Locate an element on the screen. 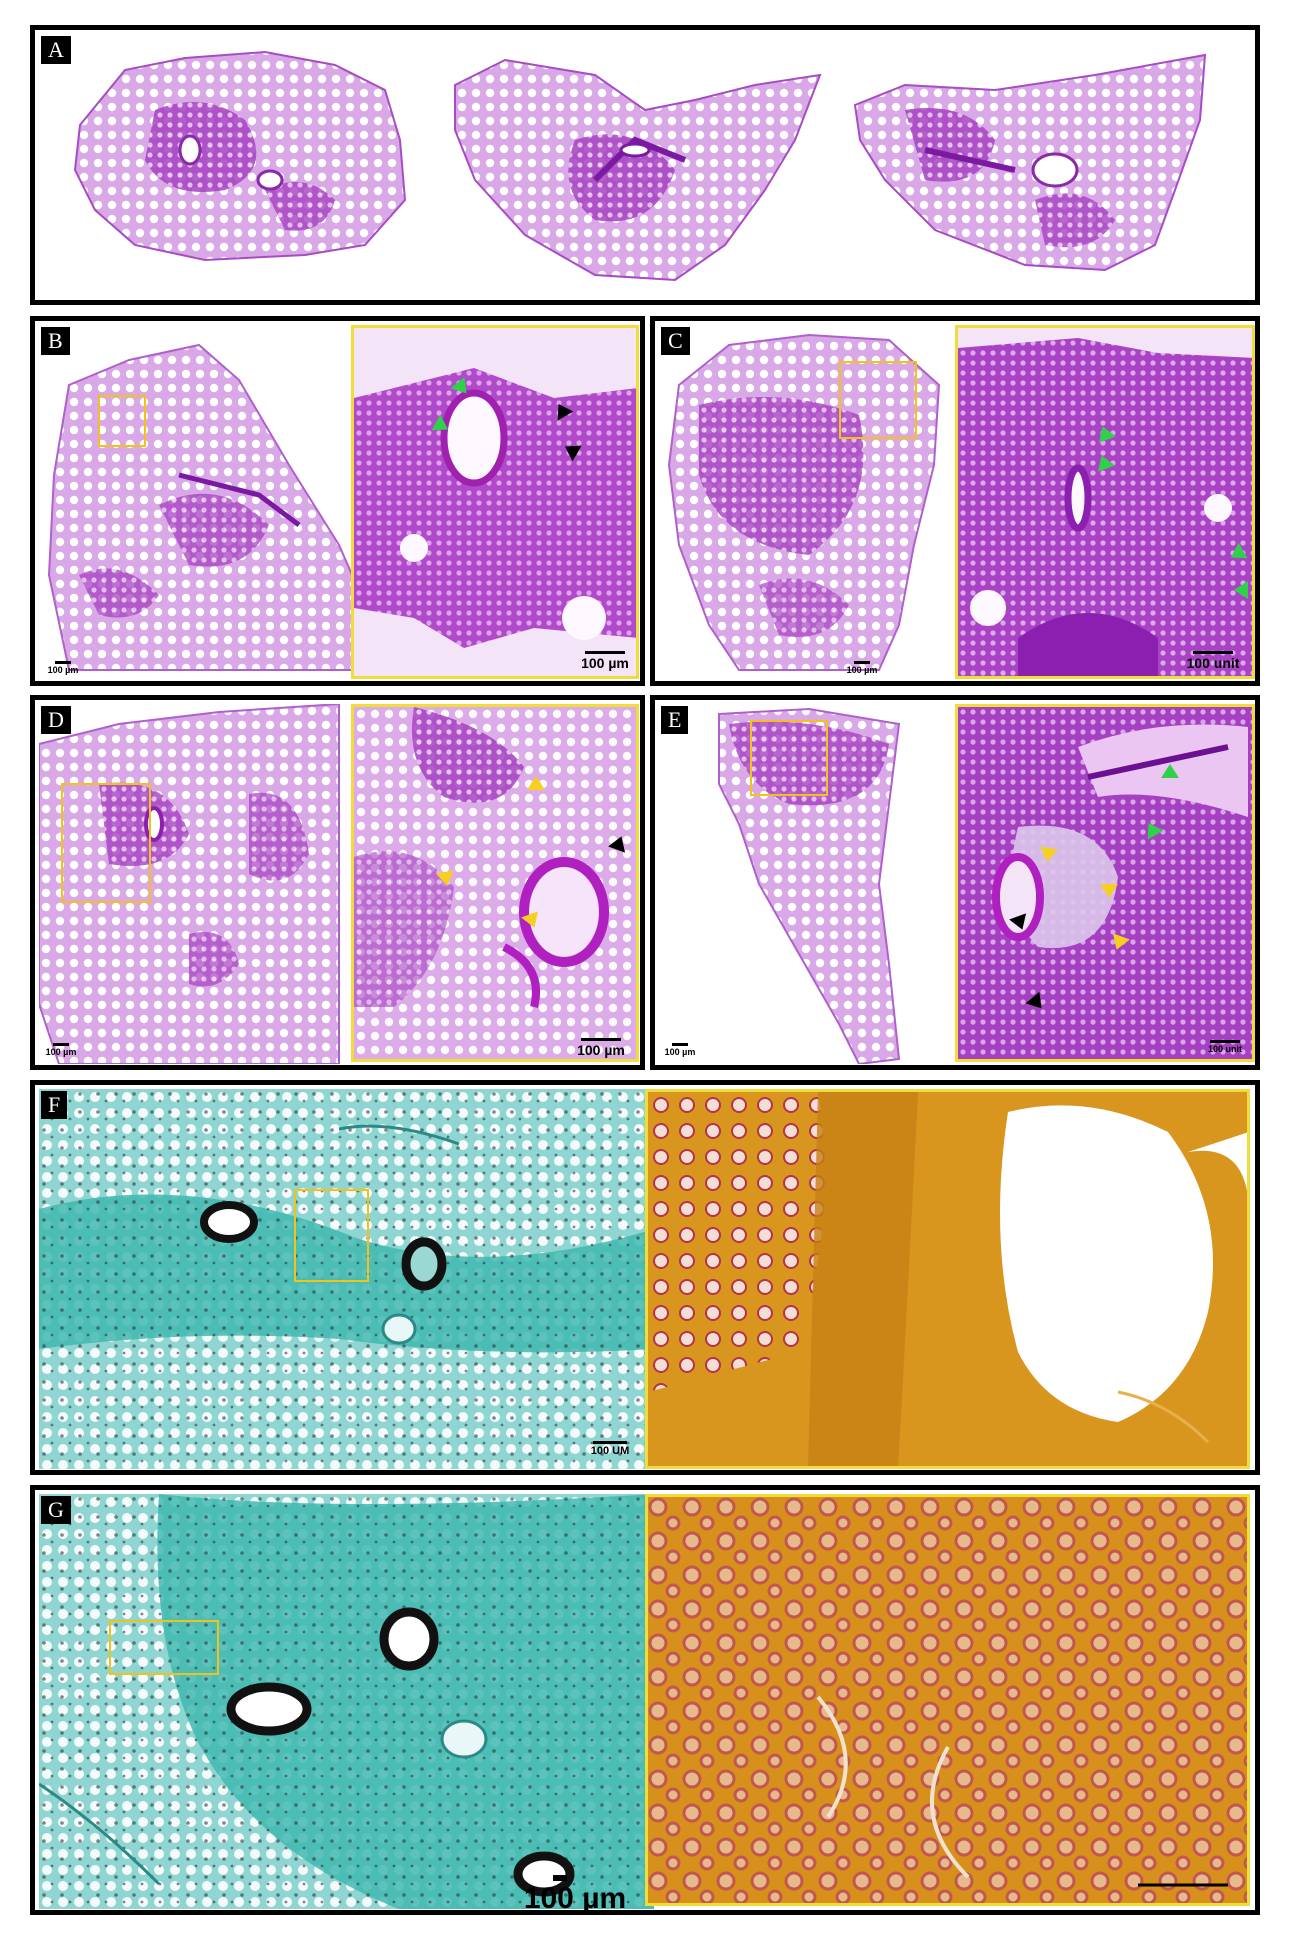 This screenshot has height=1937, width=1291. panel-label-c: C is located at coordinates (675, 341).